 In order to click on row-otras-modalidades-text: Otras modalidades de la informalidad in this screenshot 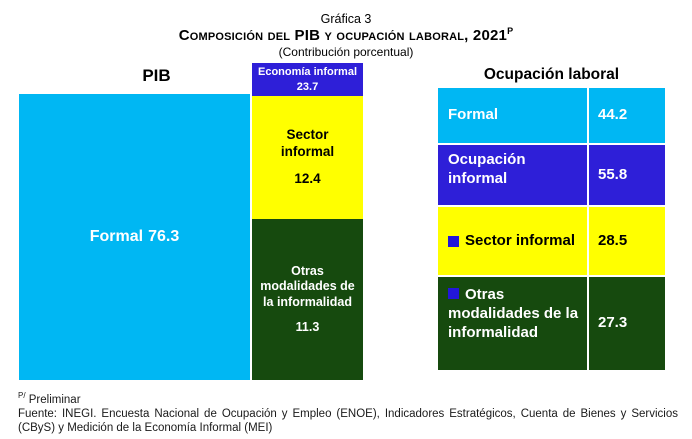, I will do `click(513, 313)`.